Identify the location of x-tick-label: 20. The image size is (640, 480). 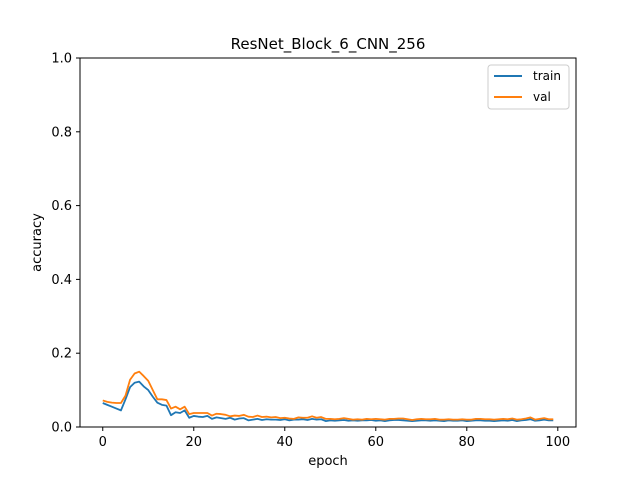
(193, 442).